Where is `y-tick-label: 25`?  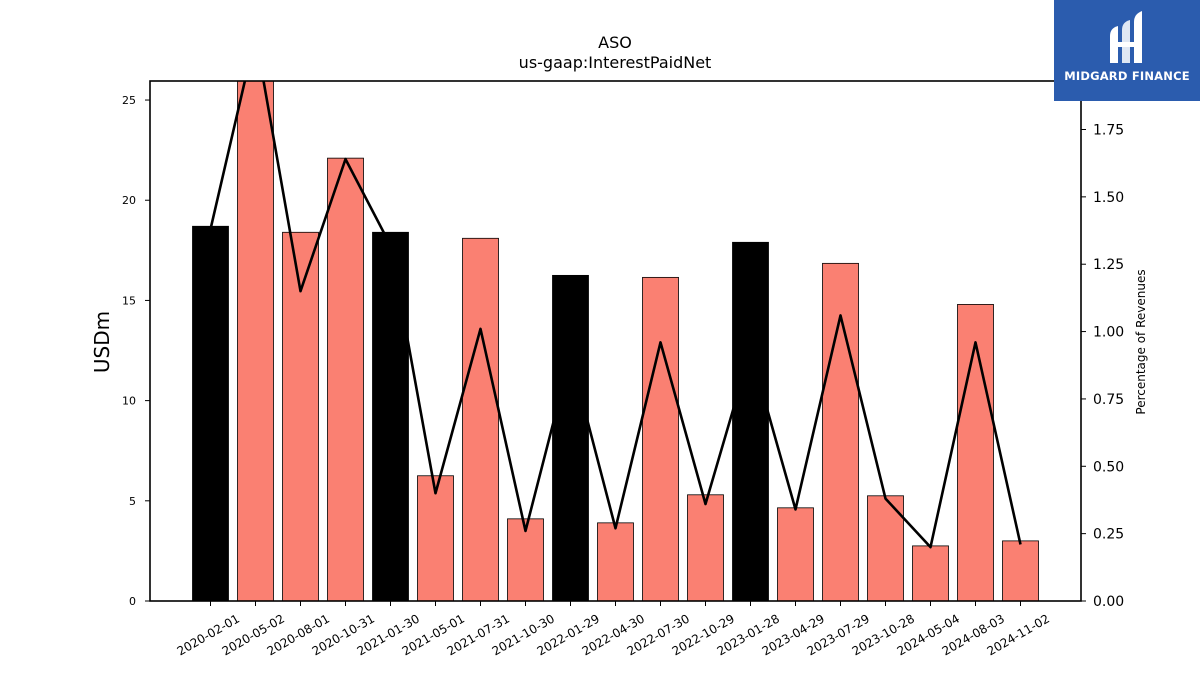
y-tick-label: 25 is located at coordinates (129, 100).